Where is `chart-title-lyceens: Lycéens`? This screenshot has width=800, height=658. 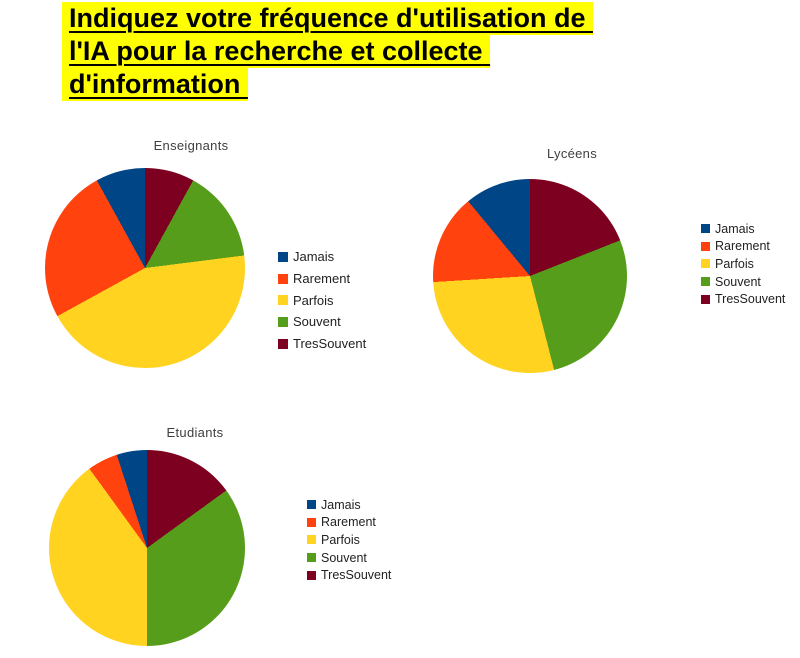 chart-title-lyceens: Lycéens is located at coordinates (572, 153).